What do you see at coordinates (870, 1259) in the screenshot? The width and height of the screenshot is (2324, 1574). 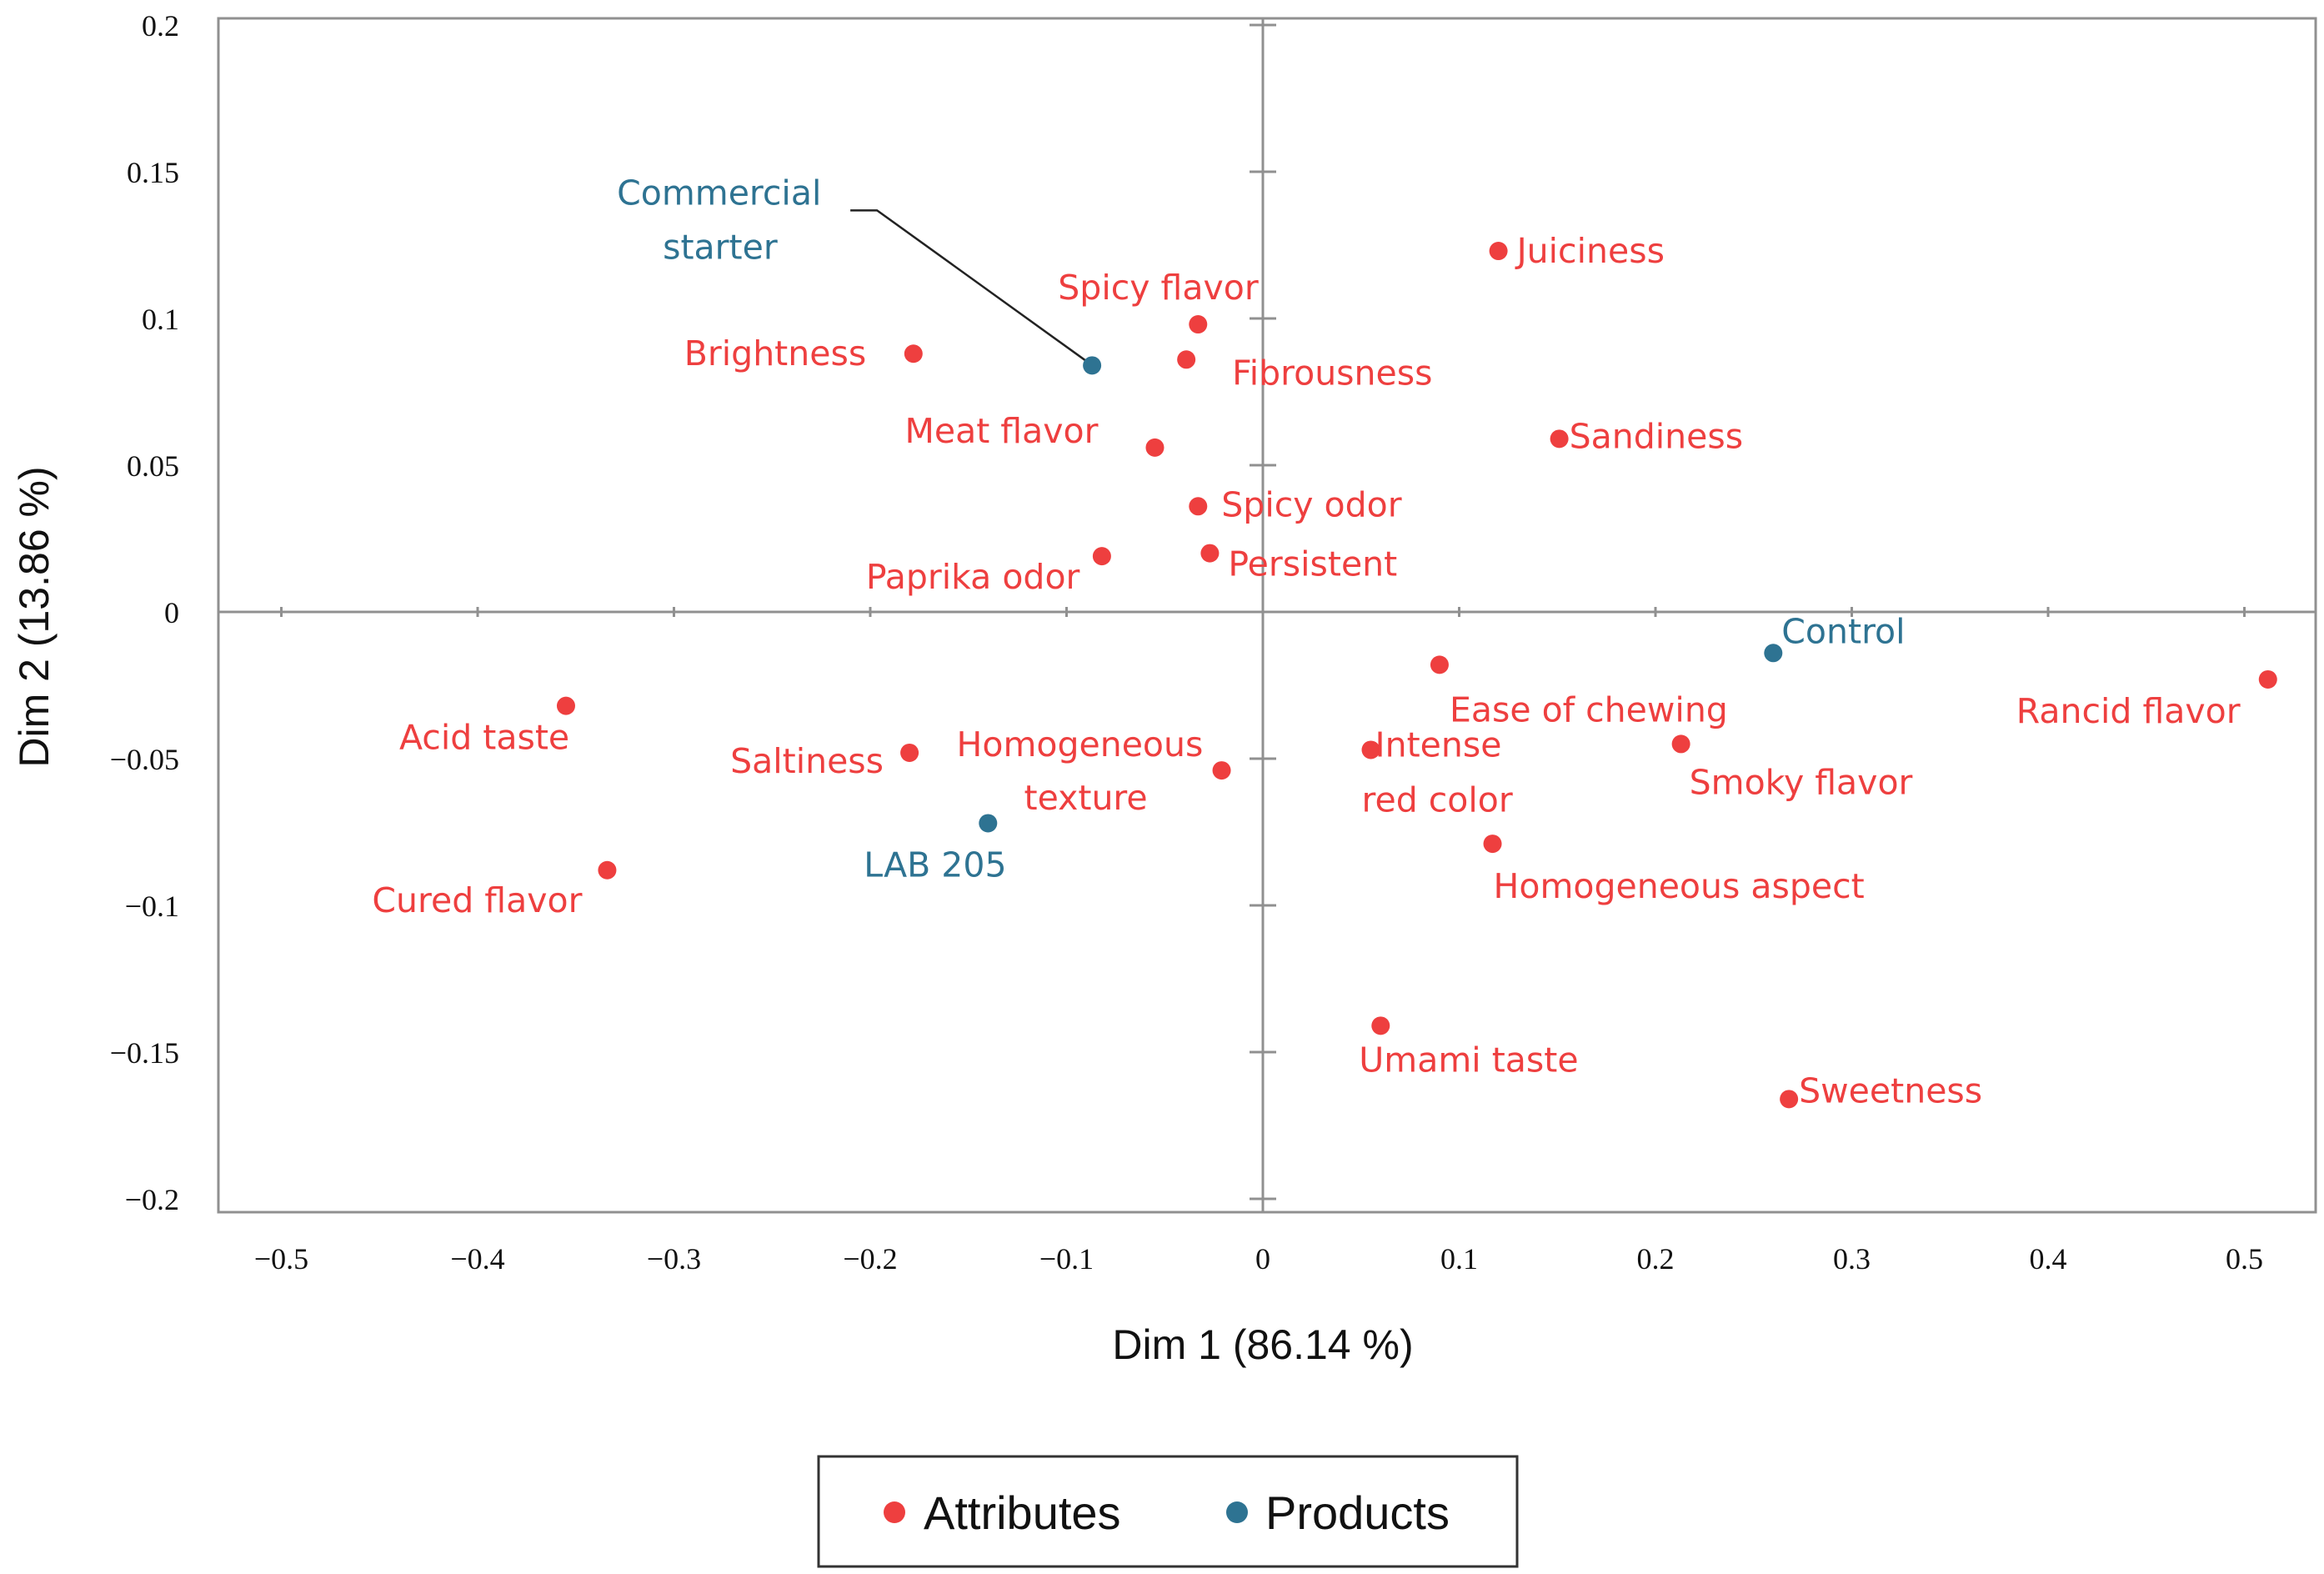 I see `x-tick-label: −0.2` at bounding box center [870, 1259].